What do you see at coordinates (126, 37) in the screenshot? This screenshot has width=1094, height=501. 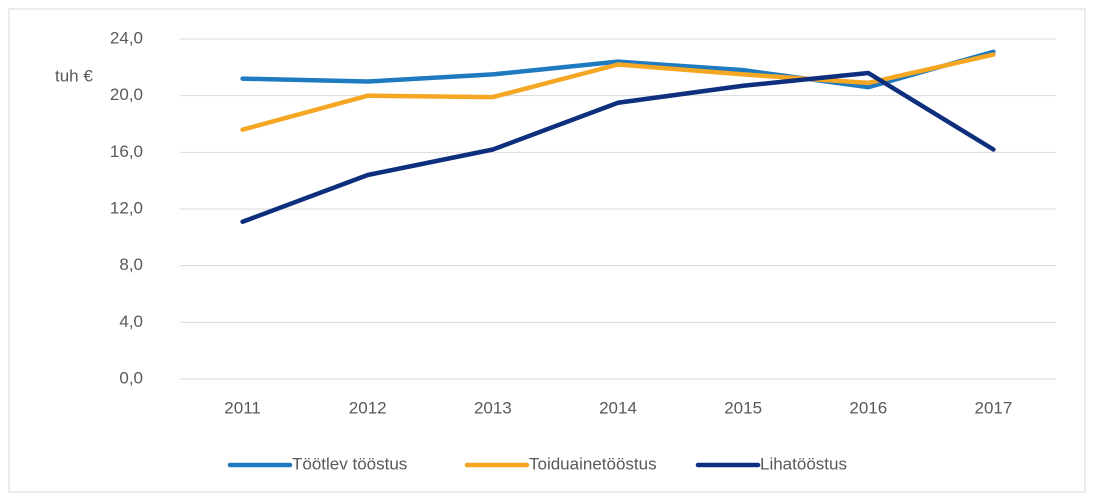 I see `y-tick-label: 24,0` at bounding box center [126, 37].